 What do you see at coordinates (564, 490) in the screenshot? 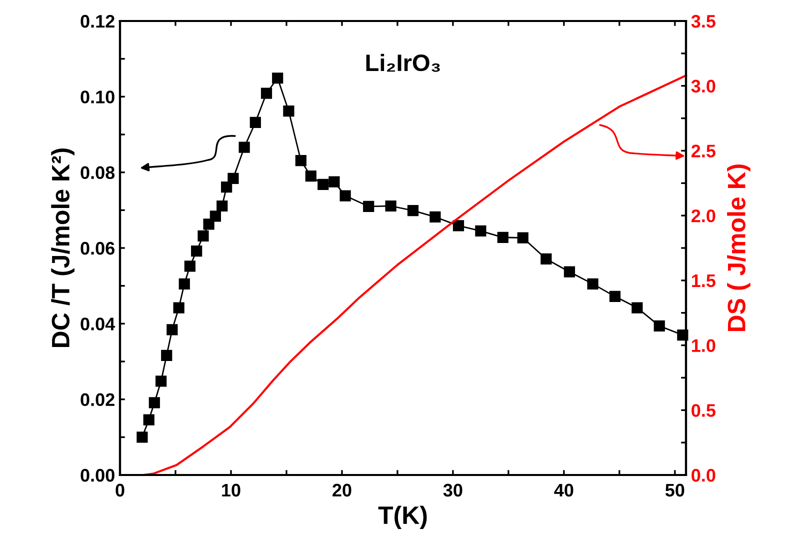
I see `x-tick-label: 40` at bounding box center [564, 490].